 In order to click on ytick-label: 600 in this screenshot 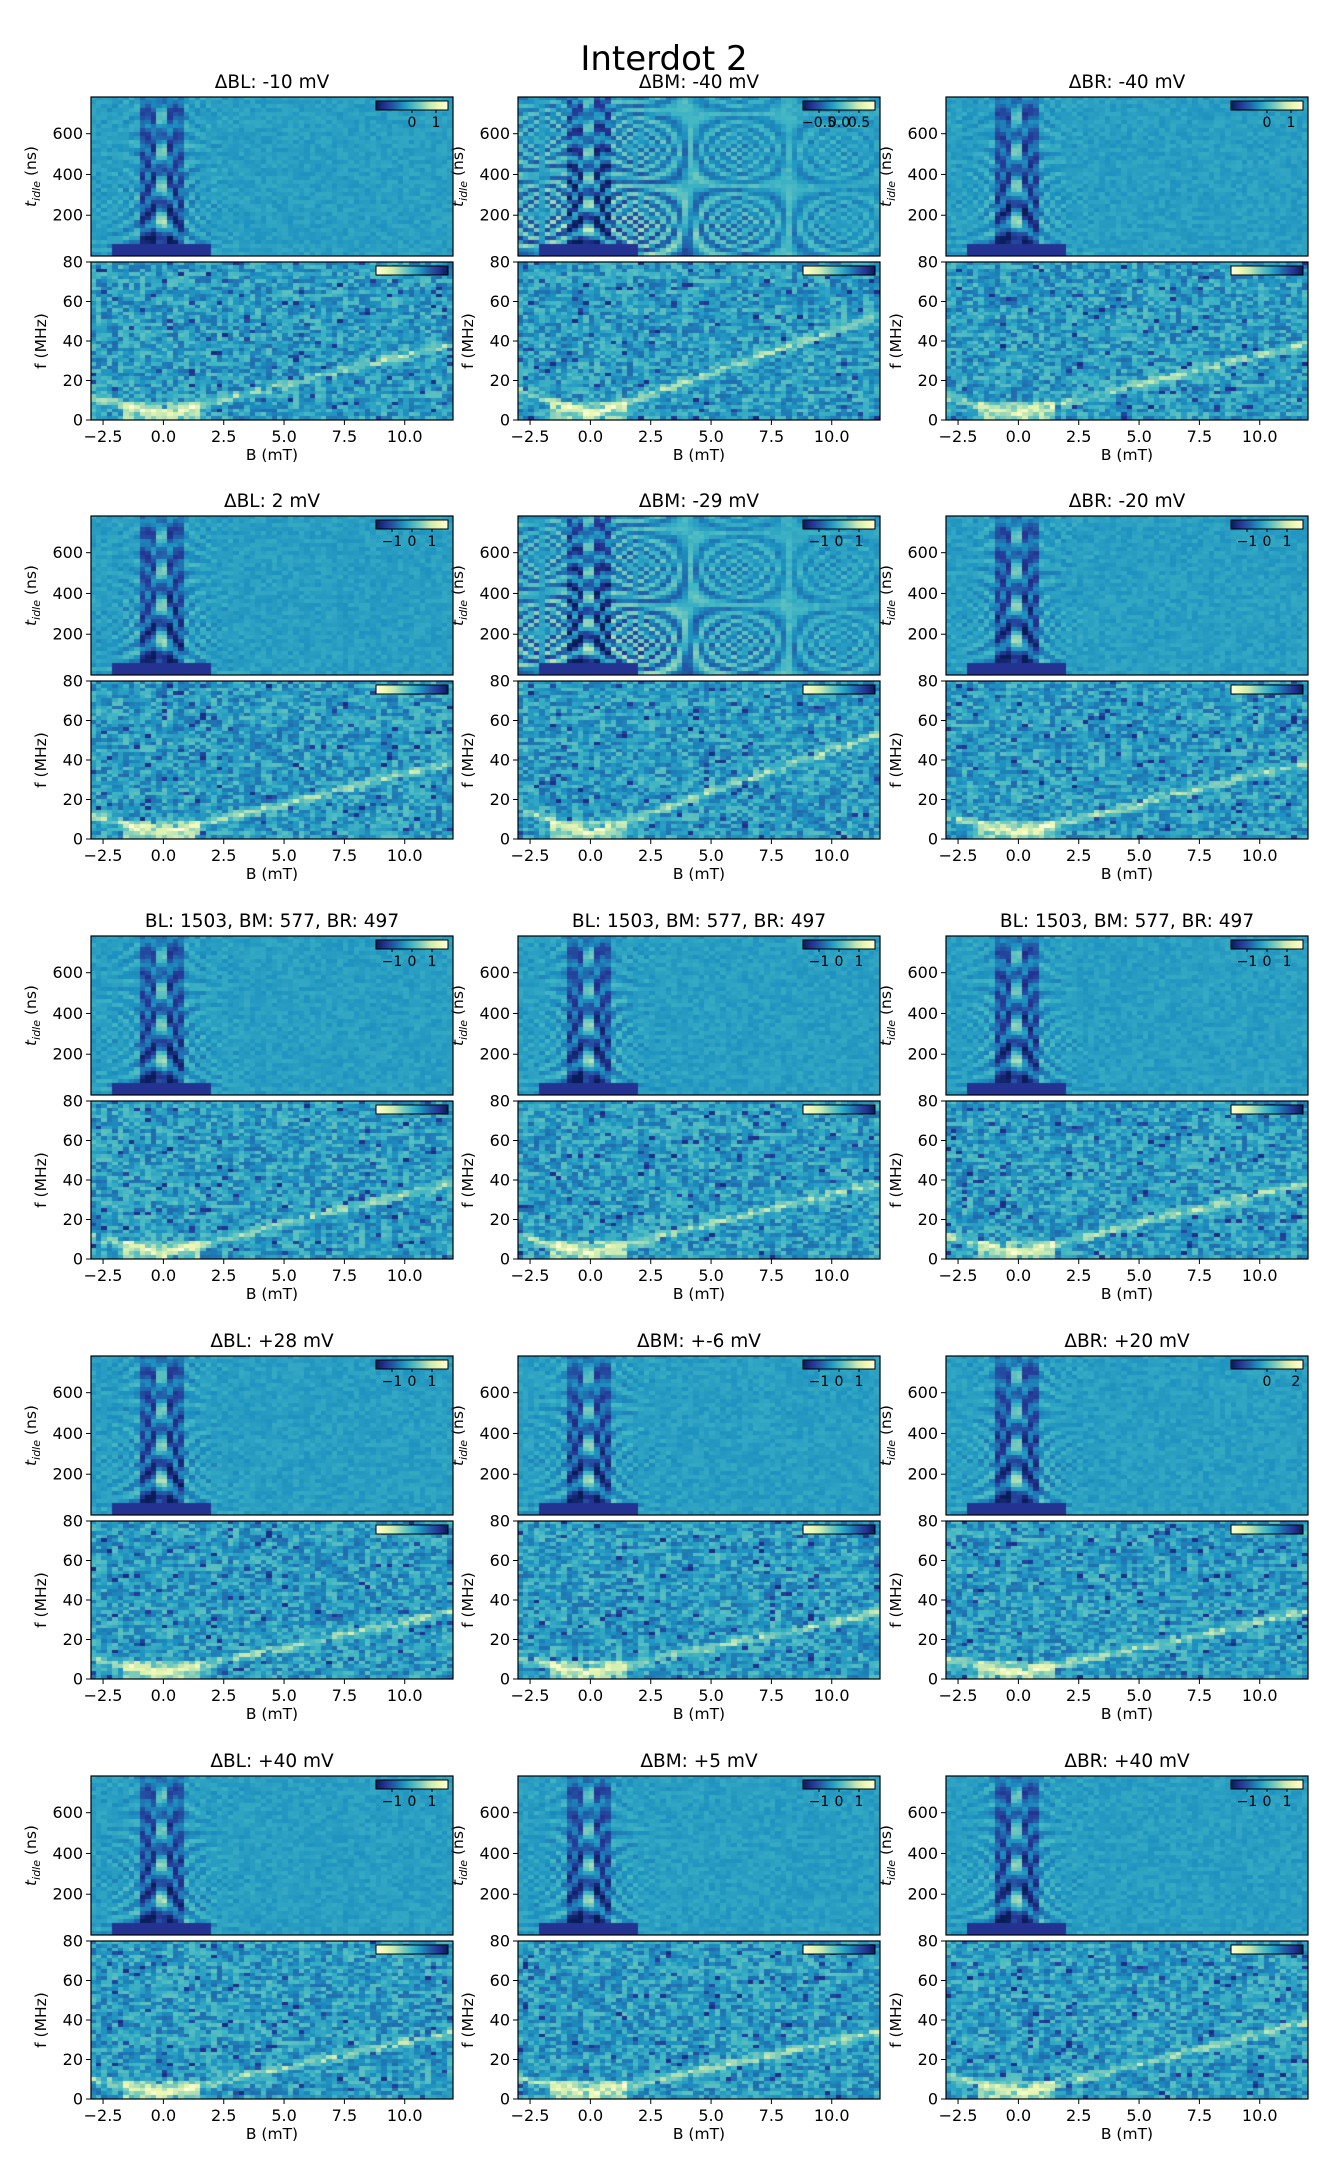, I will do `click(67, 1812)`.